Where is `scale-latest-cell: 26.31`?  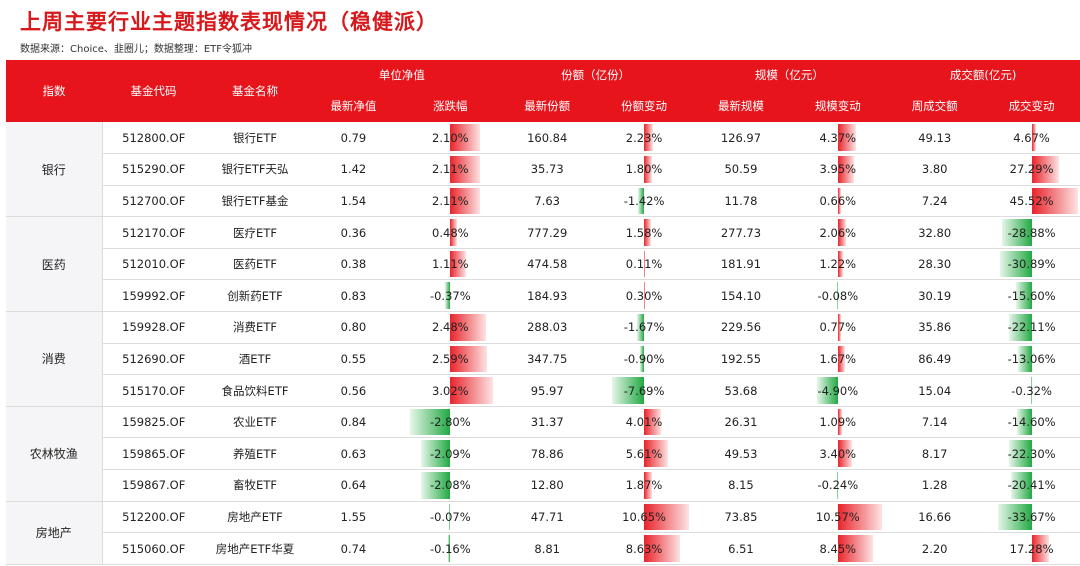 scale-latest-cell: 26.31 is located at coordinates (741, 422).